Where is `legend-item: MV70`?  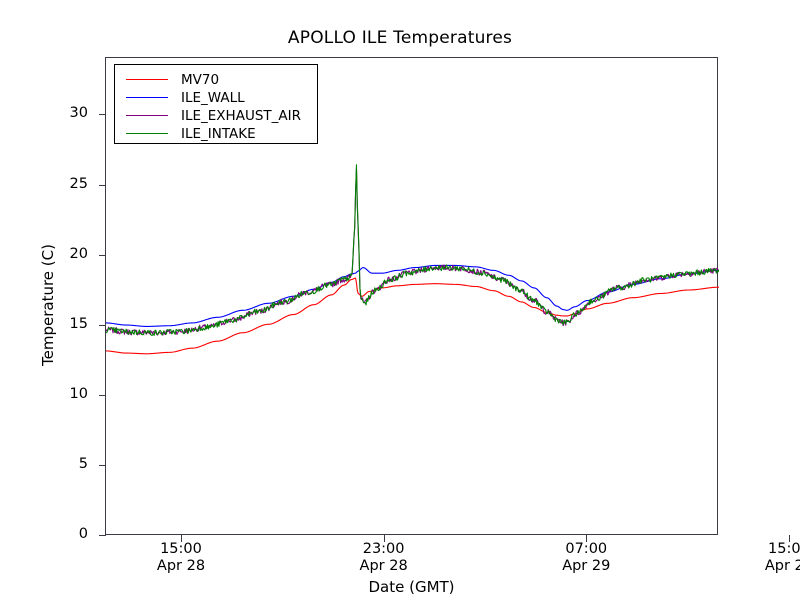 legend-item: MV70 is located at coordinates (217, 79).